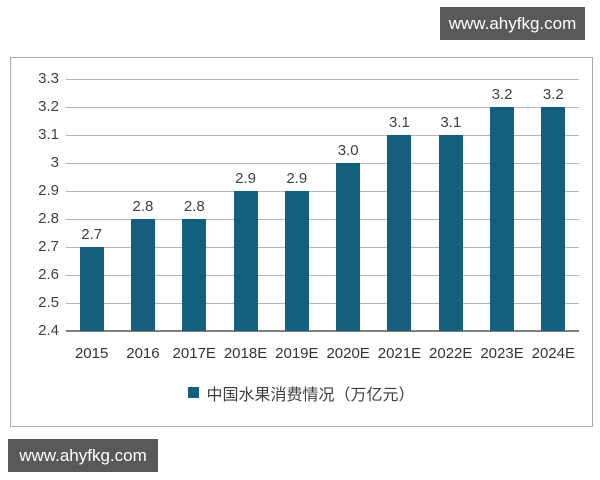  Describe the element at coordinates (322, 331) in the screenshot. I see `x-axis-line` at that location.